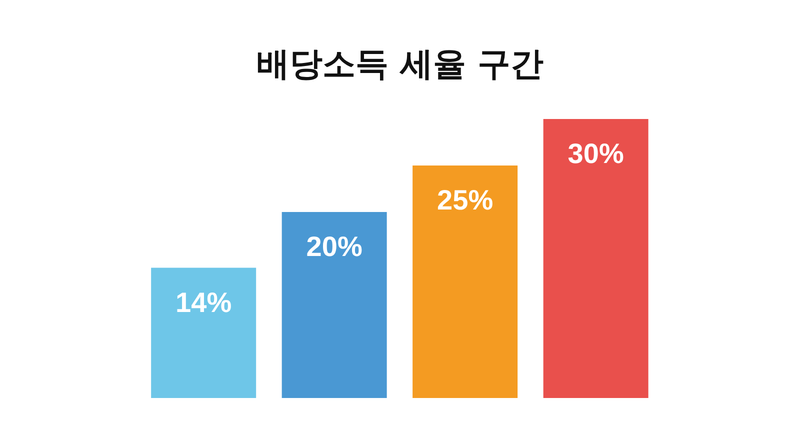 The width and height of the screenshot is (800, 447). Describe the element at coordinates (465, 200) in the screenshot. I see `data-label: 25%` at that location.